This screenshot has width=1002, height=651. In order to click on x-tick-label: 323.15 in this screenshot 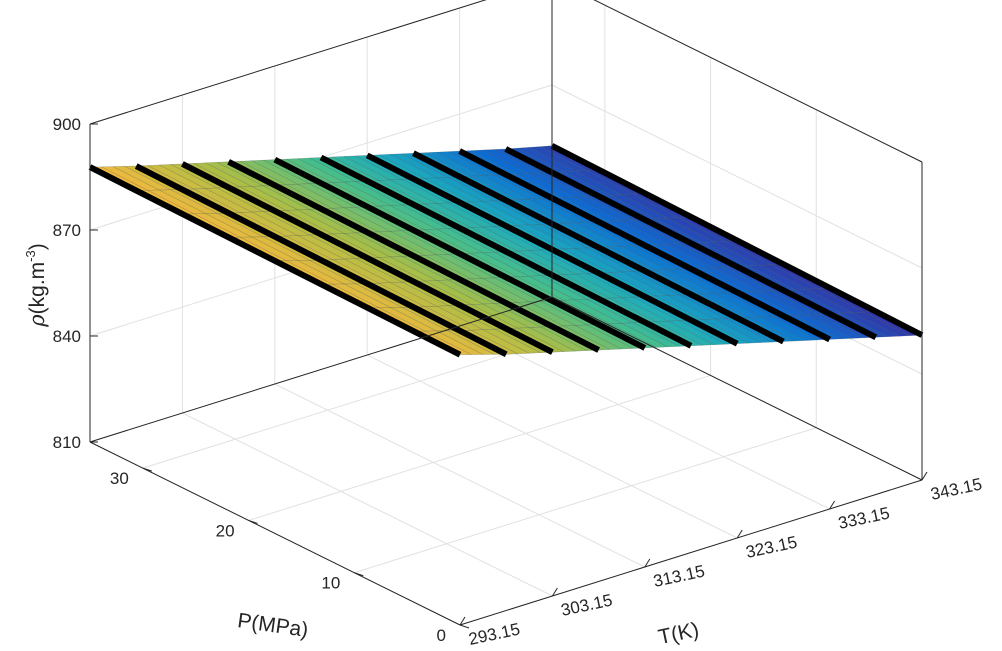, I will do `click(771, 547)`.